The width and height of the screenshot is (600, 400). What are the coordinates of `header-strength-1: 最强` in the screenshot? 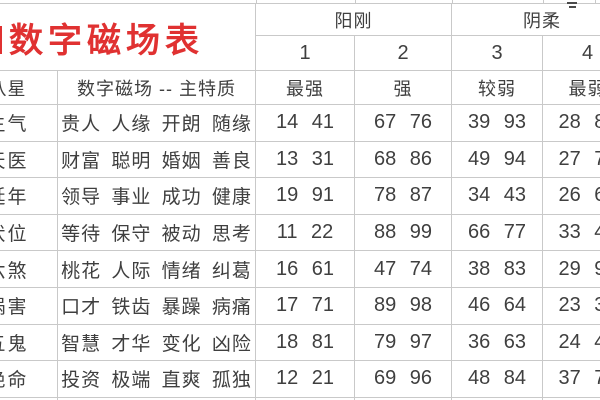 It's located at (305, 88).